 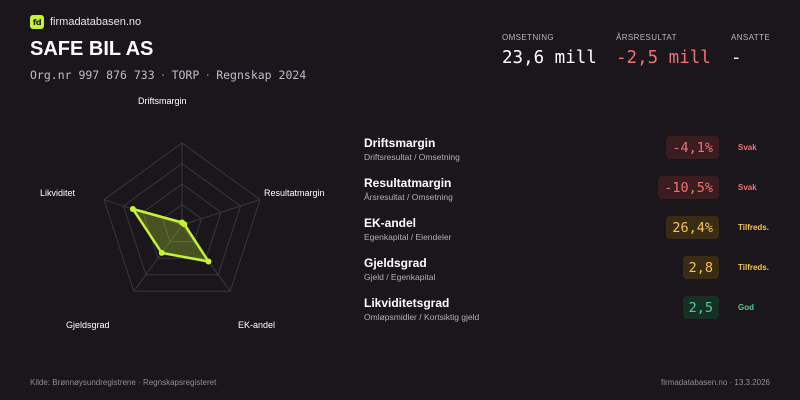 I want to click on firmadatabasen-logo-icon: fd, so click(x=37, y=22).